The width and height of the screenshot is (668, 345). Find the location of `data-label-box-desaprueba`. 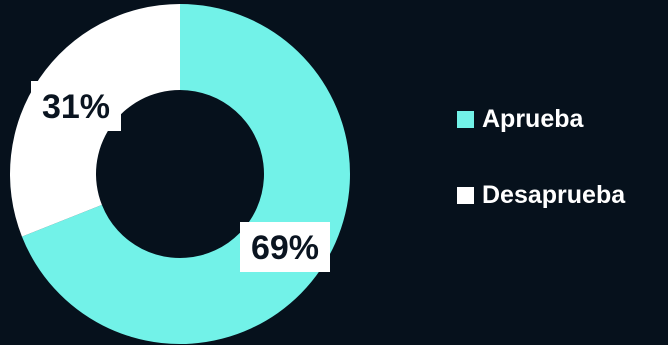

data-label-box-desaprueba is located at coordinates (76, 106).